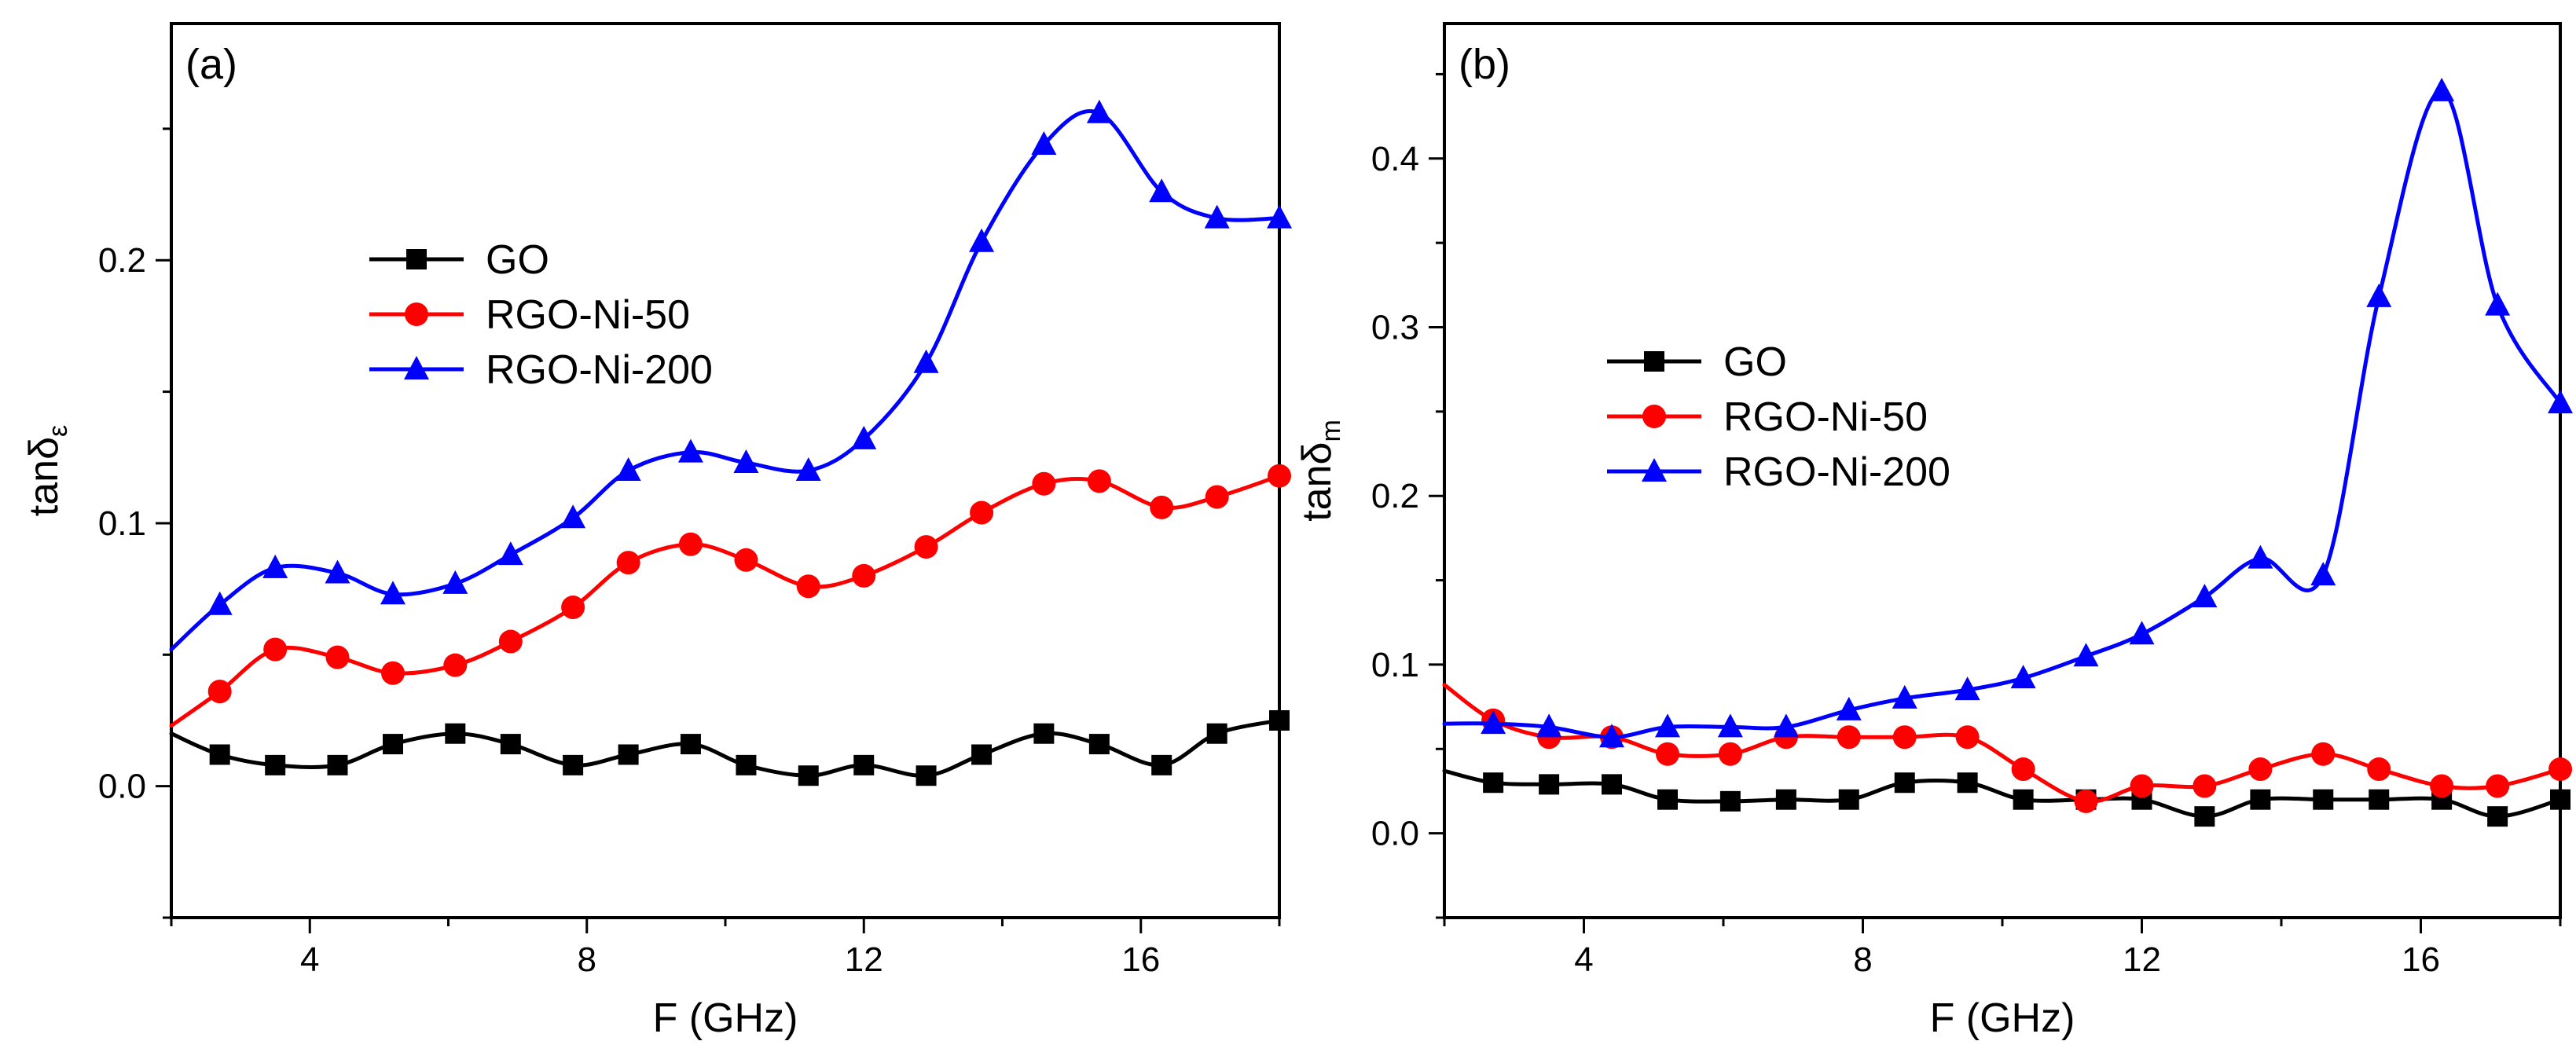 Image resolution: width=2576 pixels, height=1063 pixels. I want to click on panel-b-y-tick-label: 0.0, so click(1395, 834).